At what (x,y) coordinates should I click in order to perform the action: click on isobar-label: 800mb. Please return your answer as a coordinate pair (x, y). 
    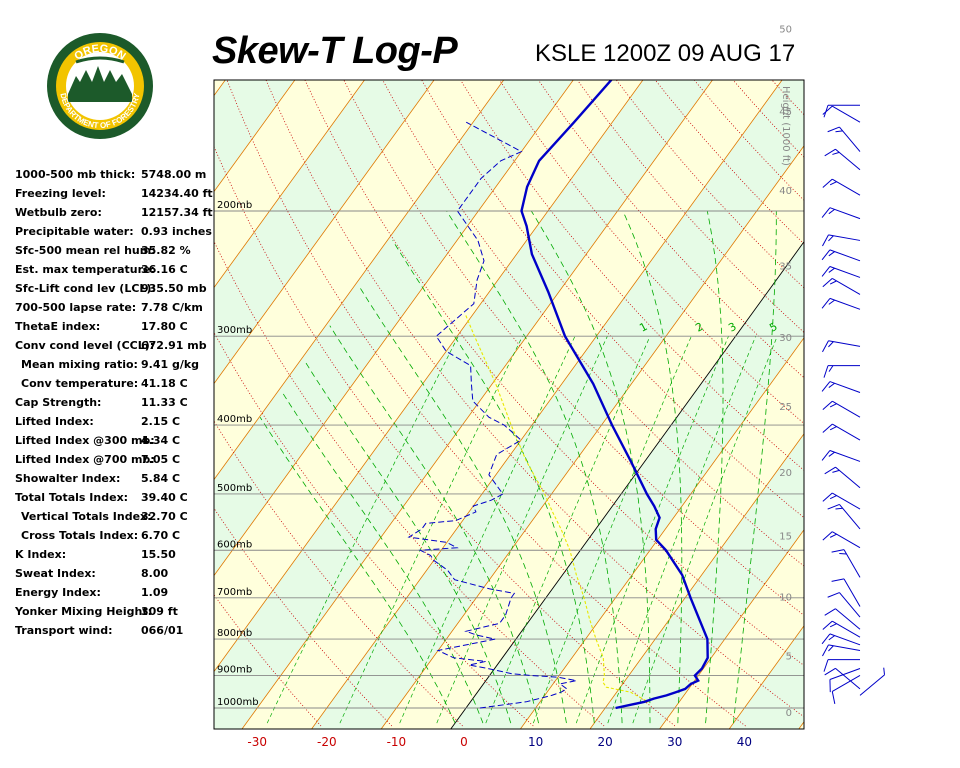
    Looking at the image, I should click on (234, 633).